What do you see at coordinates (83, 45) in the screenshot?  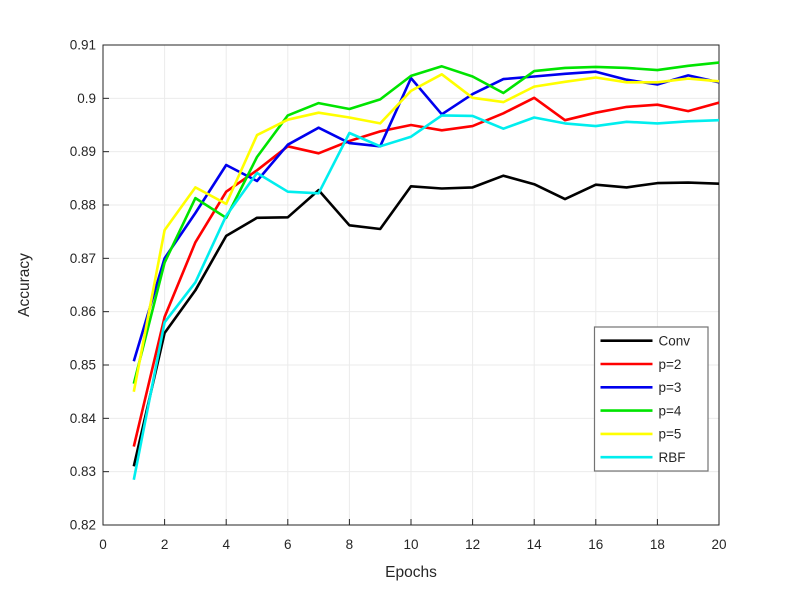 I see `y-tick-label: 0.91` at bounding box center [83, 45].